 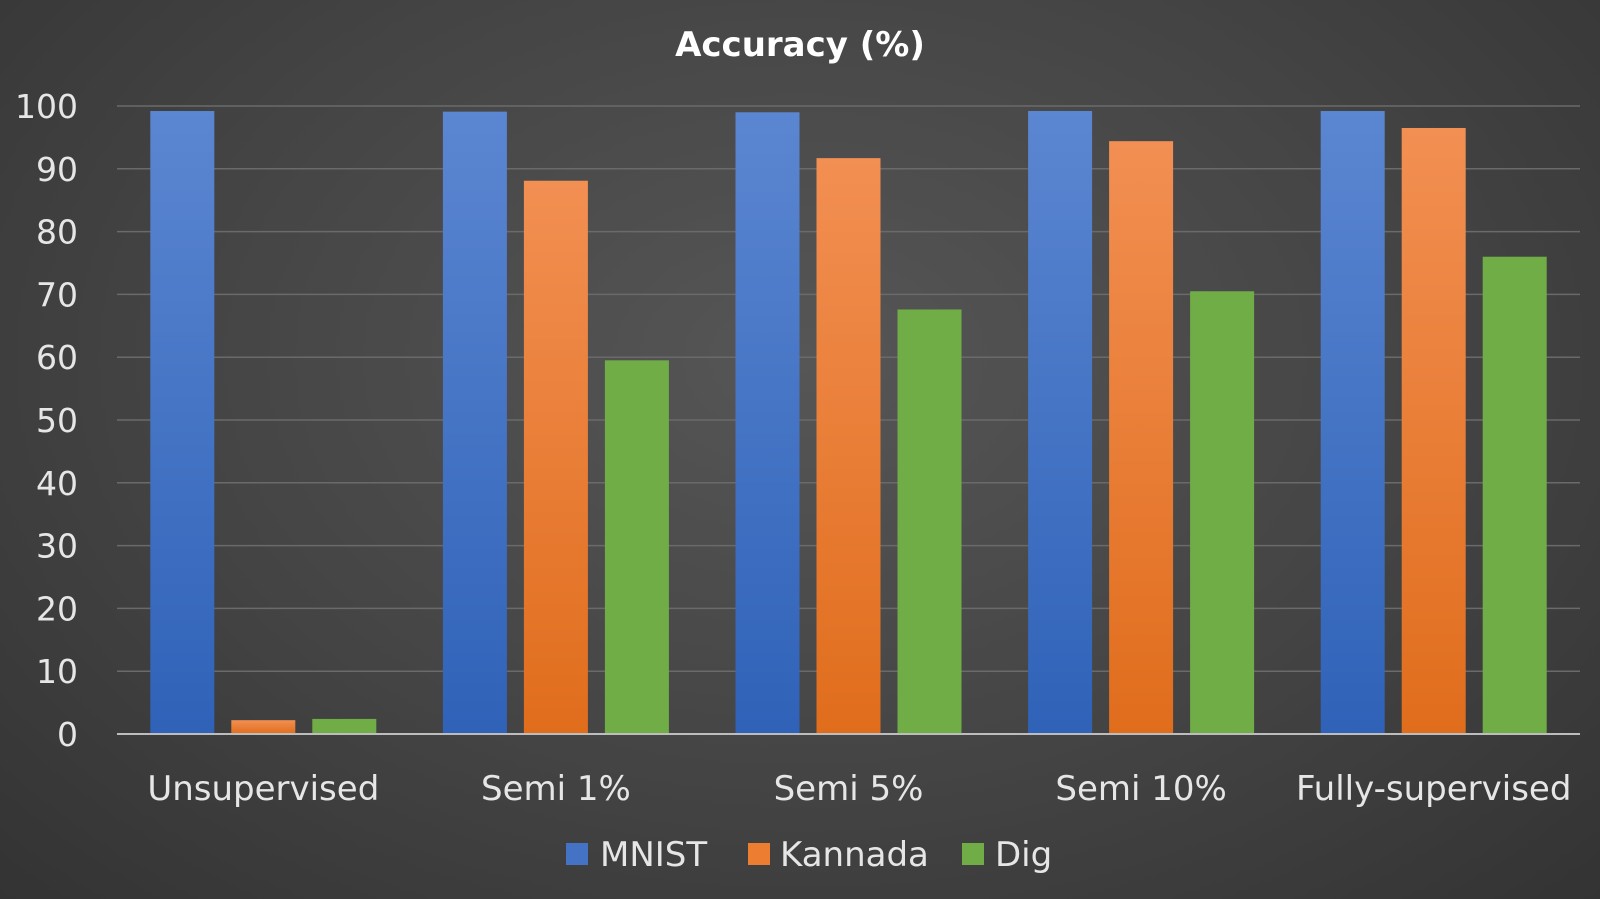 I want to click on y-tick-label: 30, so click(x=57, y=546).